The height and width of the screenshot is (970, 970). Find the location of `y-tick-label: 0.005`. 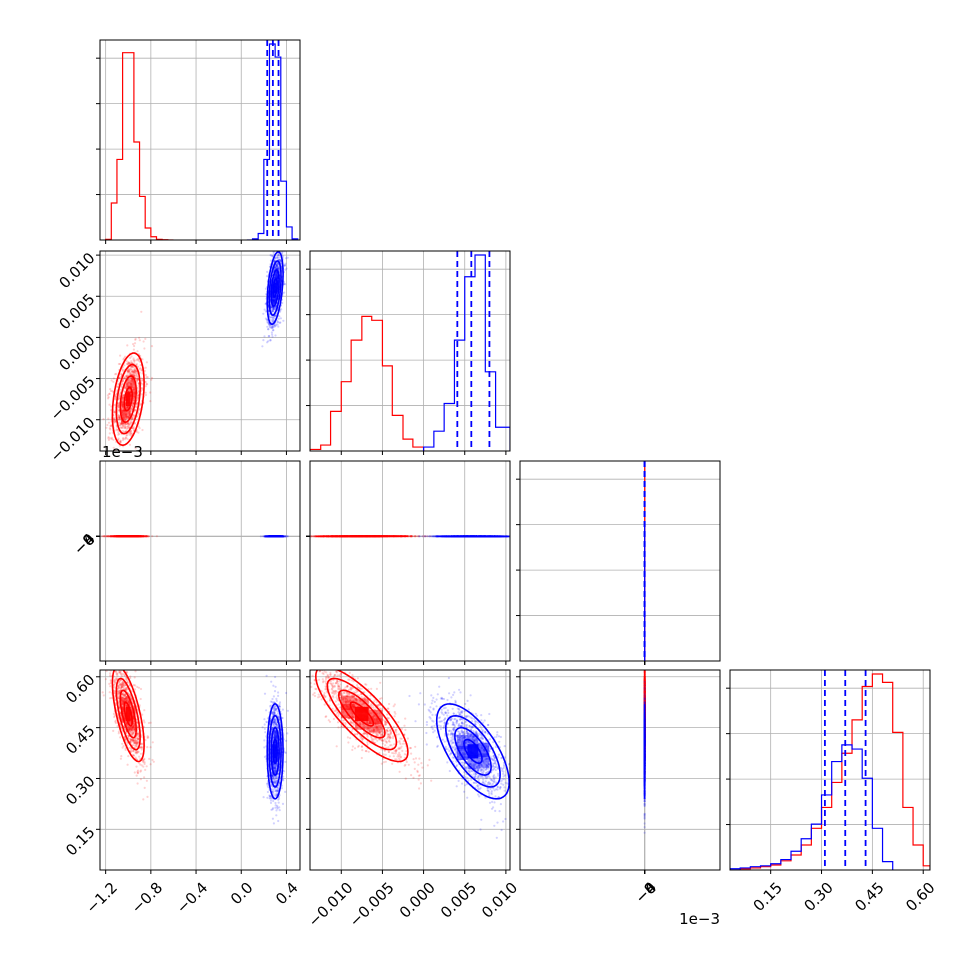

y-tick-label: 0.005 is located at coordinates (76, 311).